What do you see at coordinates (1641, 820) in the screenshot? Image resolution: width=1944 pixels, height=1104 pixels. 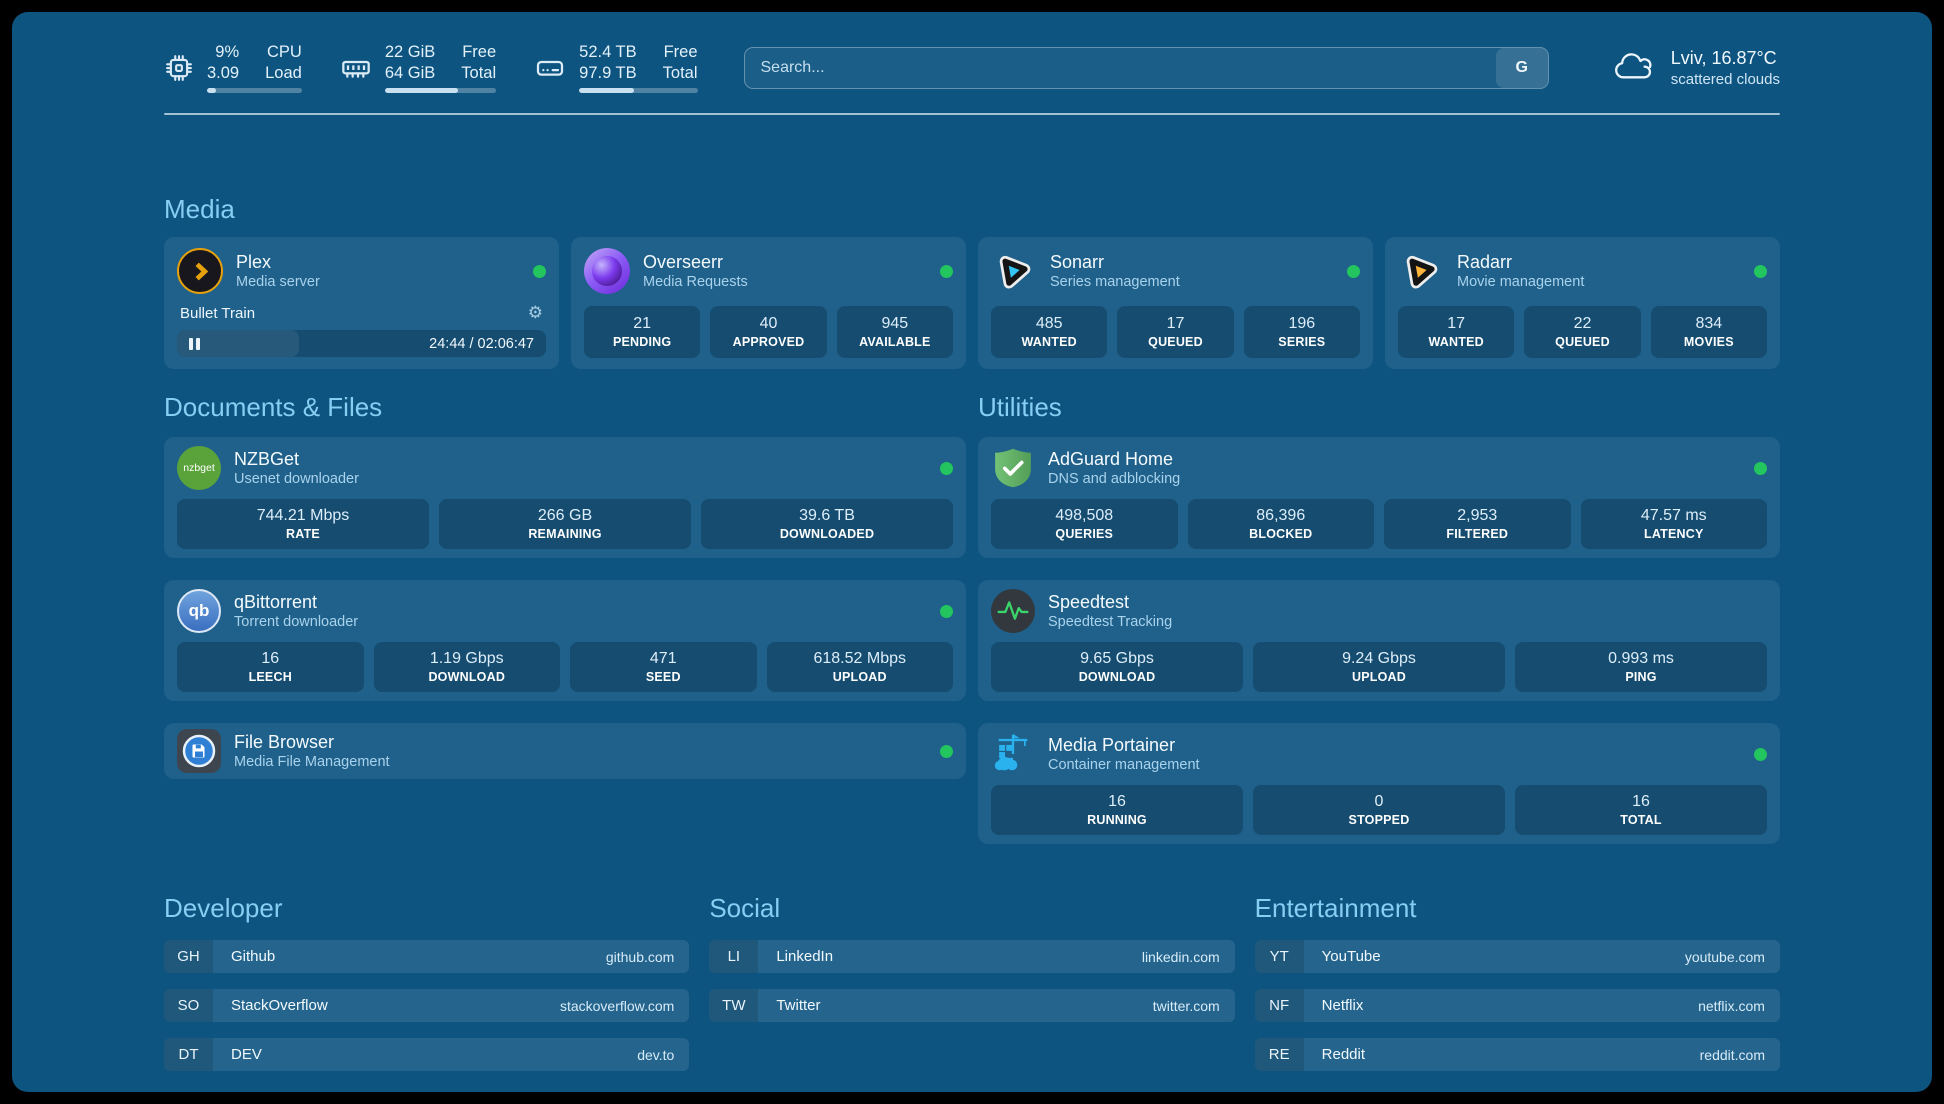 I see `stat-label: TOTAL` at bounding box center [1641, 820].